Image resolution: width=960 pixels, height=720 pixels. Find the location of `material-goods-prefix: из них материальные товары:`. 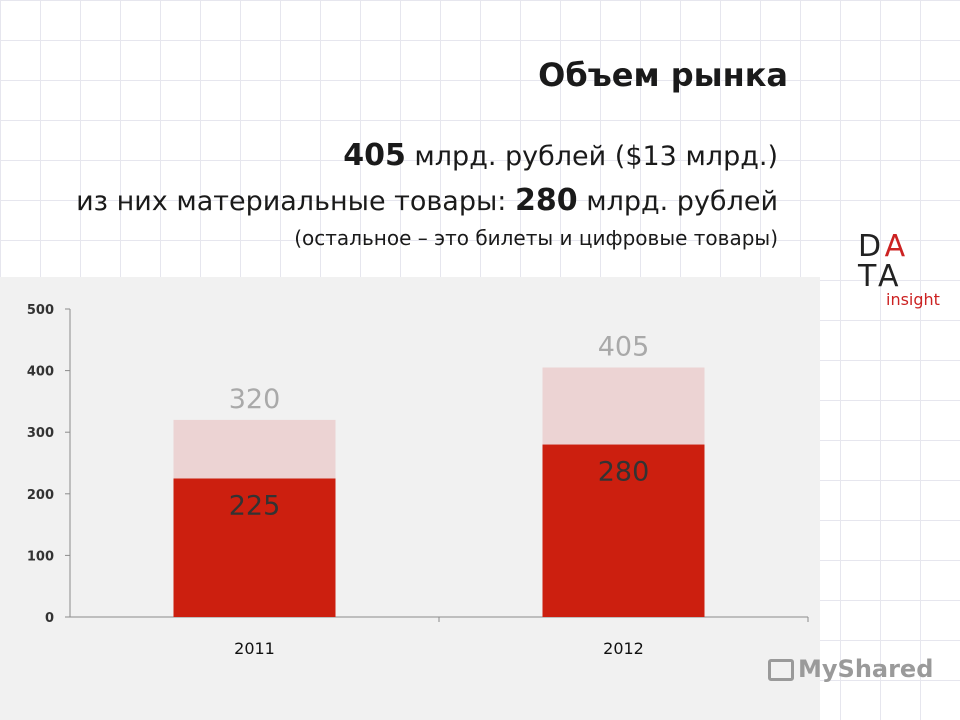

material-goods-prefix: из них материальные товары: is located at coordinates (295, 201).